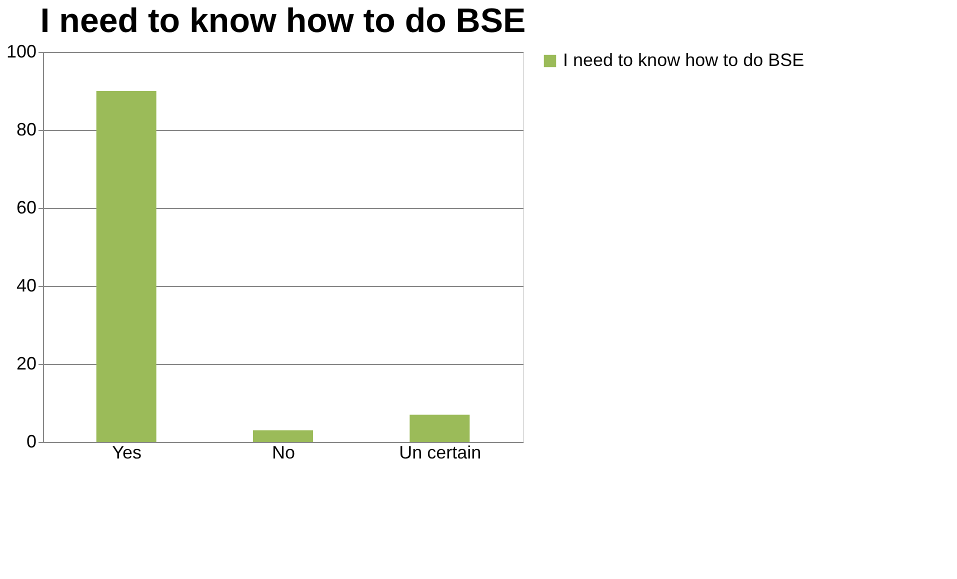 Image resolution: width=957 pixels, height=579 pixels. Describe the element at coordinates (283, 21) in the screenshot. I see `chart-title: I need to know how to do BSE` at that location.